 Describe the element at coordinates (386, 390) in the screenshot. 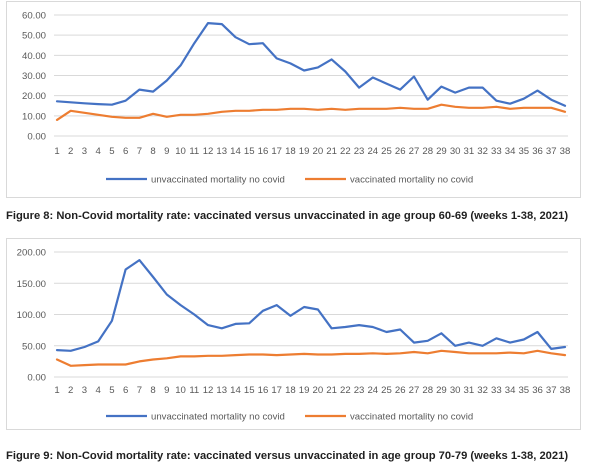

I see `chart-2-x-tick-label: 25` at that location.